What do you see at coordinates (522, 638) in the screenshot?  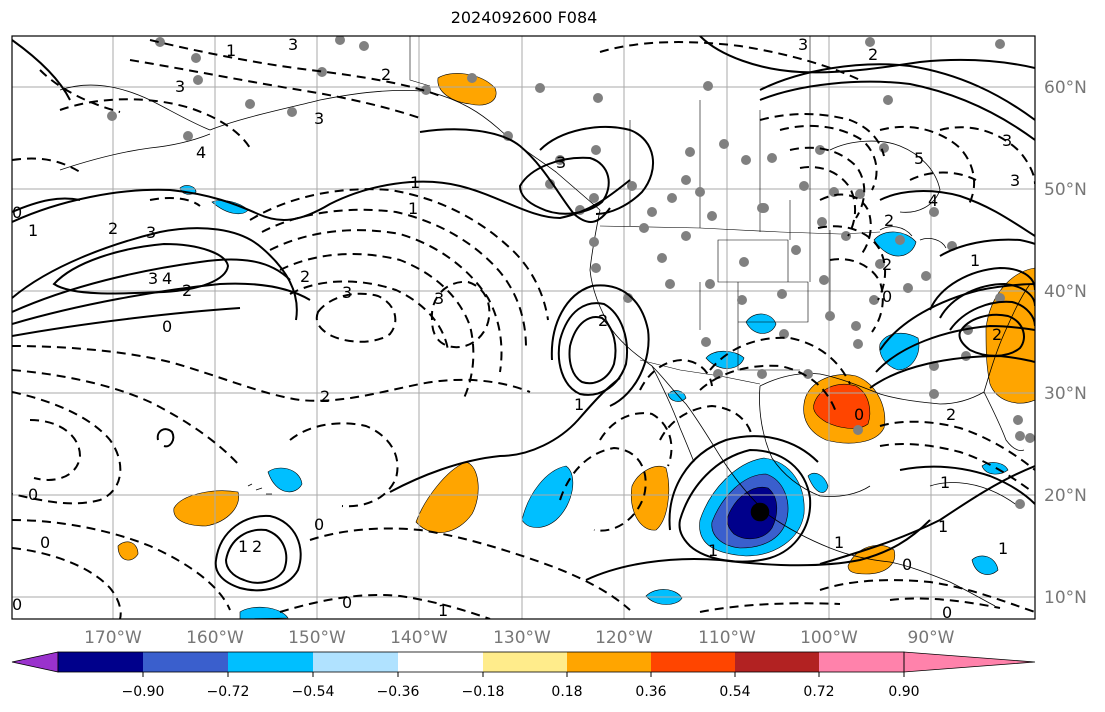 I see `lon-label: 130°W` at bounding box center [522, 638].